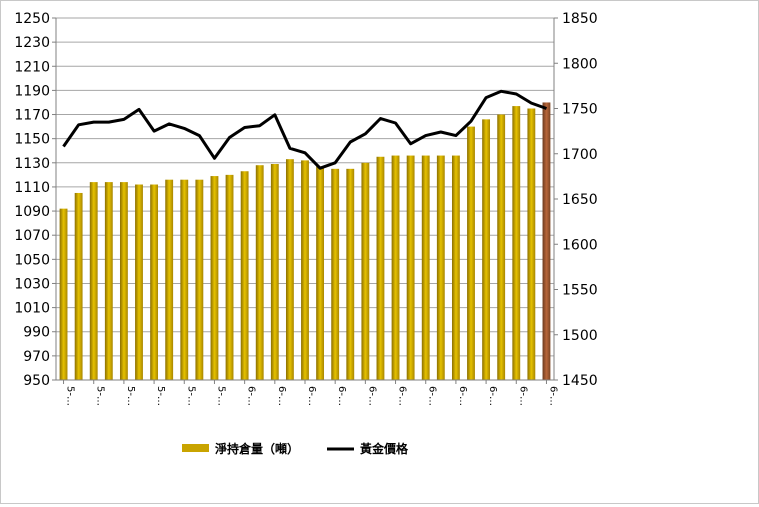 This screenshot has width=759, height=507. What do you see at coordinates (32, 140) in the screenshot?
I see `left-tick-label: 1150` at bounding box center [32, 140].